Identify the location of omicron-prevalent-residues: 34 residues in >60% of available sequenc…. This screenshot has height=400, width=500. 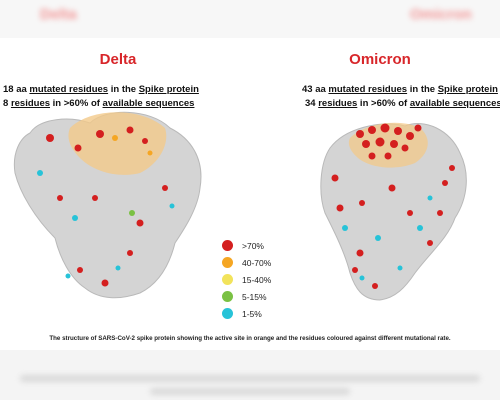
(402, 103).